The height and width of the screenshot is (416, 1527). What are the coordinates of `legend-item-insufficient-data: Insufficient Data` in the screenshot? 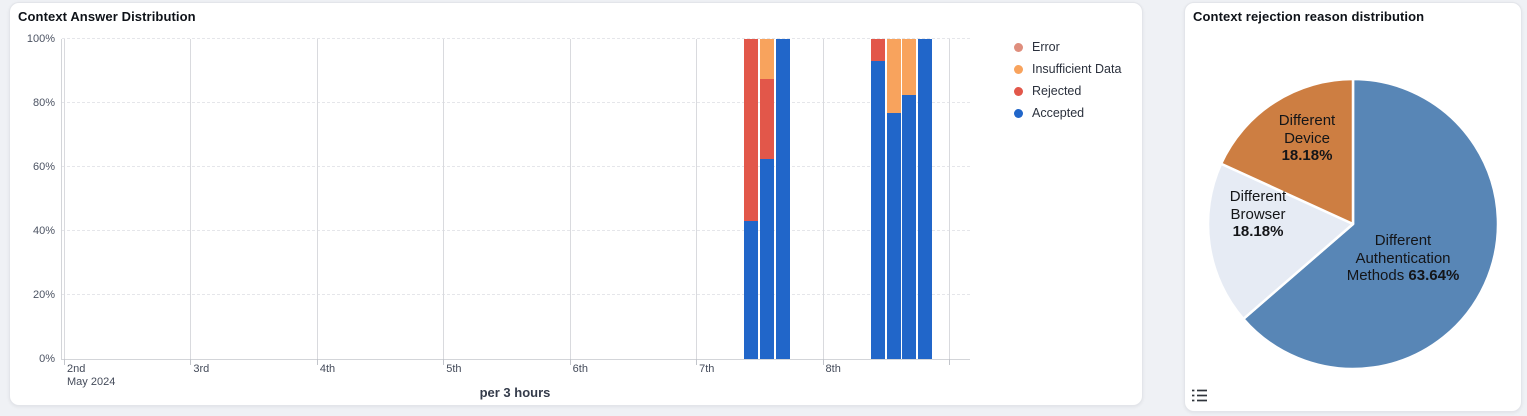 It's located at (1067, 69).